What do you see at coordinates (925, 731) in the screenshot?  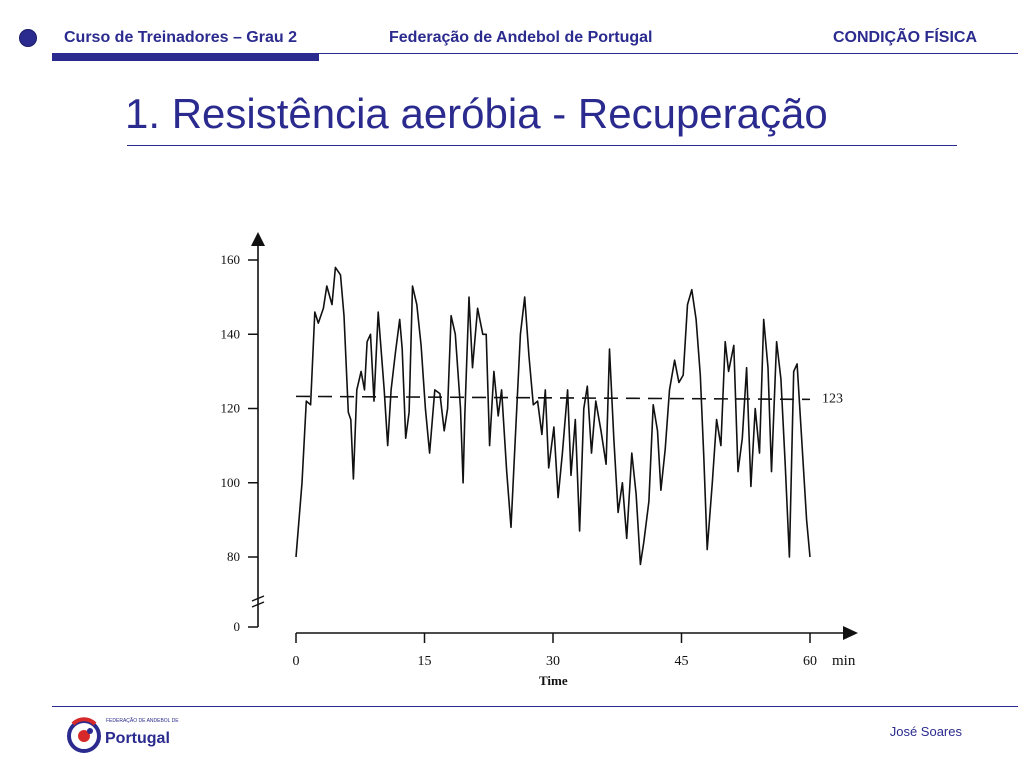 I see `author-name: José Soares` at bounding box center [925, 731].